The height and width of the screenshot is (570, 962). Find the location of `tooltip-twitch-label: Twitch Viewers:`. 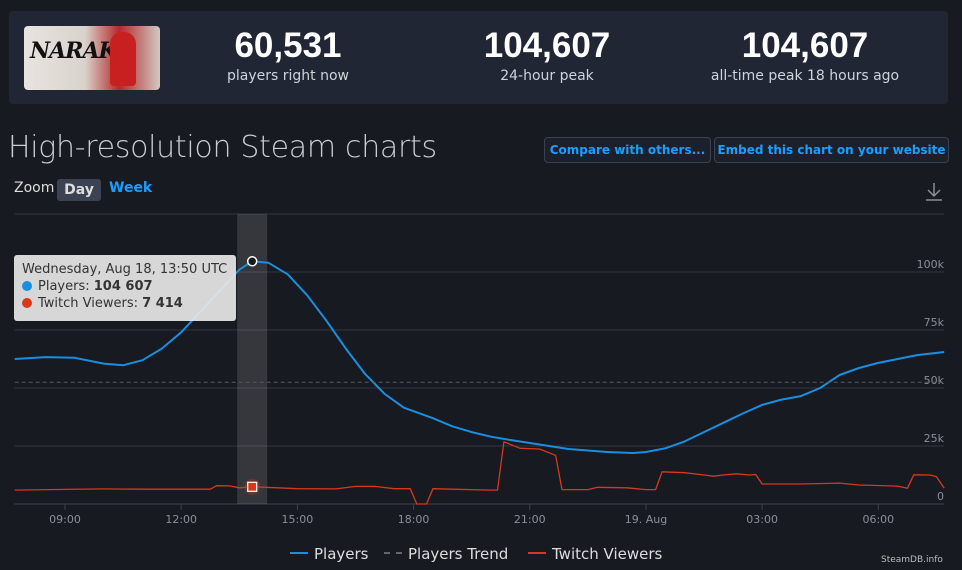

tooltip-twitch-label: Twitch Viewers: is located at coordinates (90, 303).